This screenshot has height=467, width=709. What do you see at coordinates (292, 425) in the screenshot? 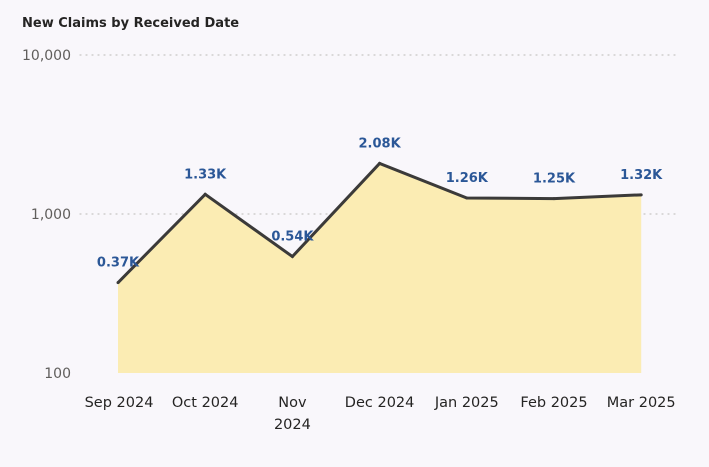
I see `x-tick-label-line: 2024` at bounding box center [292, 425].